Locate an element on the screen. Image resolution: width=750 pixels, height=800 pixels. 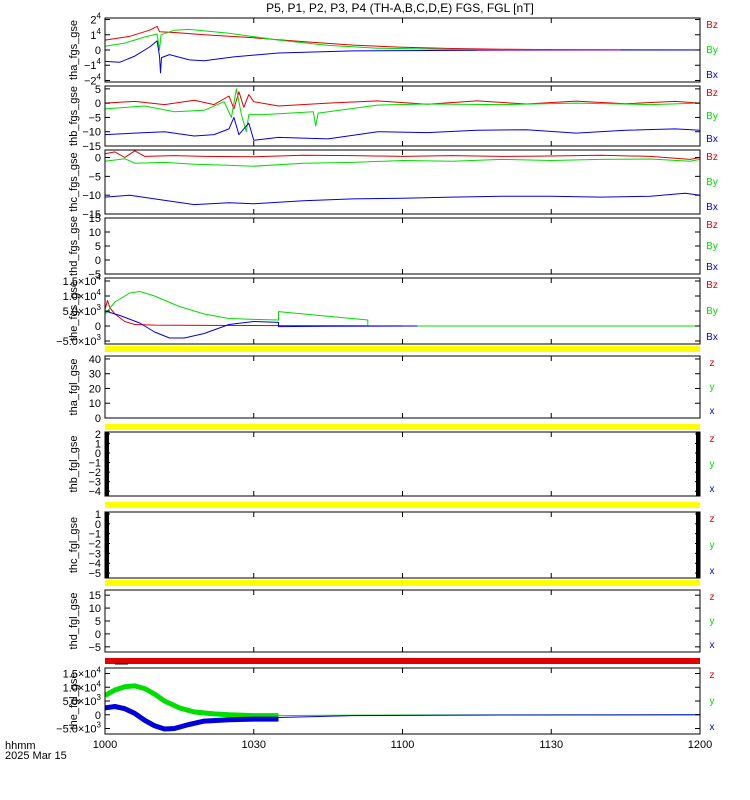
y-axis-label: thb_fgs_gse is located at coordinates (74, 116).